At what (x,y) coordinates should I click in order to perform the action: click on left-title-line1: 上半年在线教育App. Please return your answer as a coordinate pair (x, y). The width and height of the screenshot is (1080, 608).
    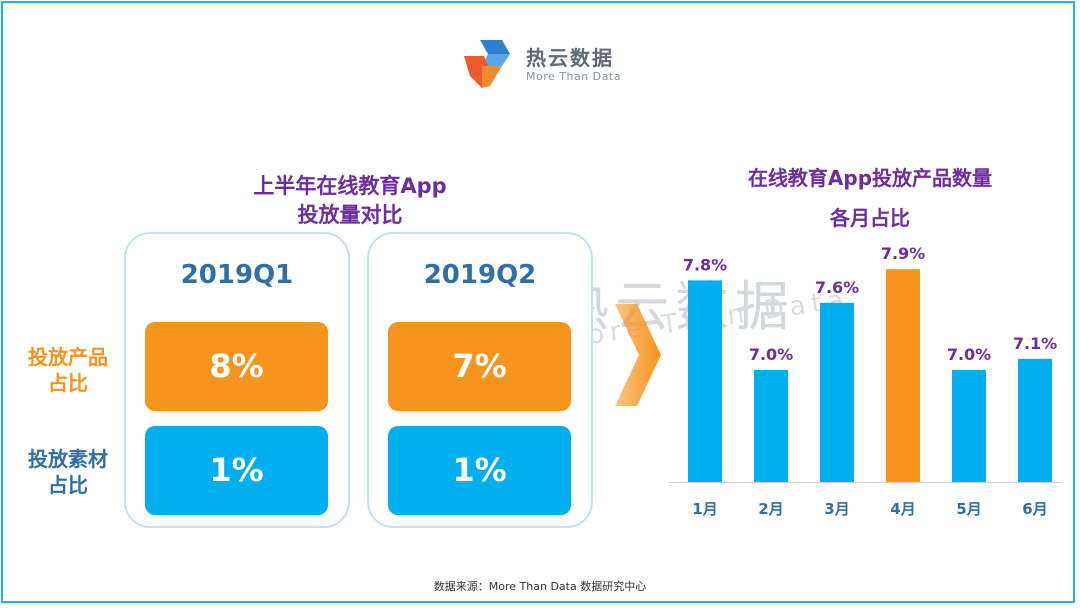
    Looking at the image, I should click on (350, 186).